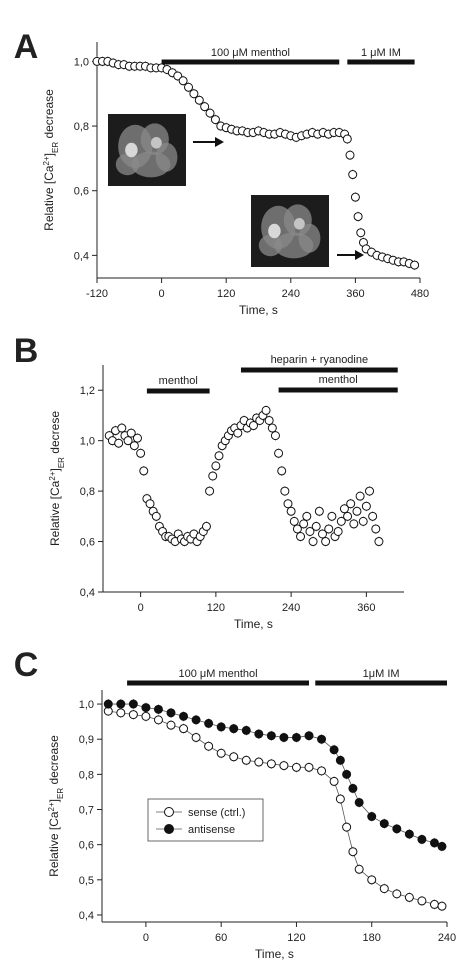 The image size is (474, 961). Describe the element at coordinates (86, 740) in the screenshot. I see `y-tick-label: 0,9` at that location.